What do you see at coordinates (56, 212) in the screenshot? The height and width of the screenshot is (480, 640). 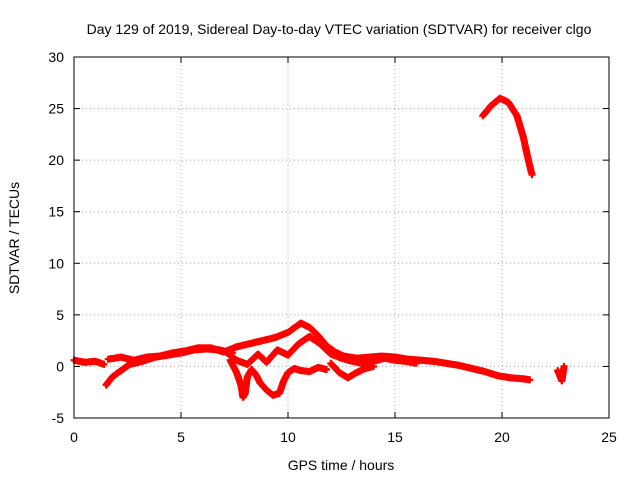 I see `y-tick-label: 15` at bounding box center [56, 212].